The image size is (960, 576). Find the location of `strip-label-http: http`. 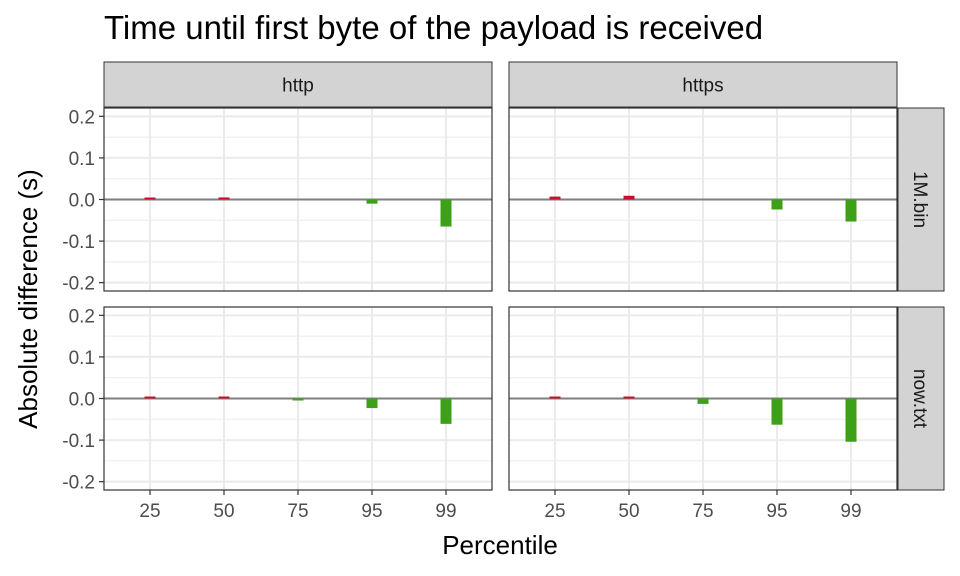

strip-label-http: http is located at coordinates (298, 86).